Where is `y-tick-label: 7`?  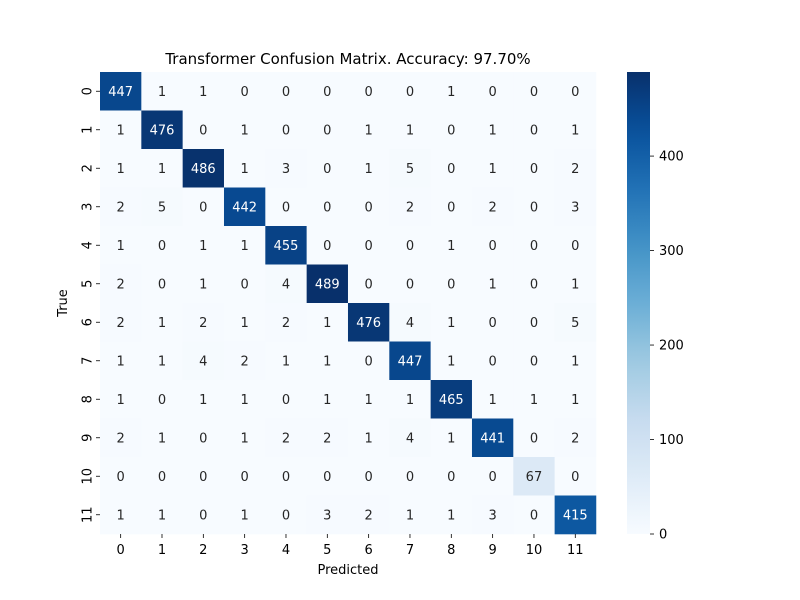
y-tick-label: 7 is located at coordinates (88, 361).